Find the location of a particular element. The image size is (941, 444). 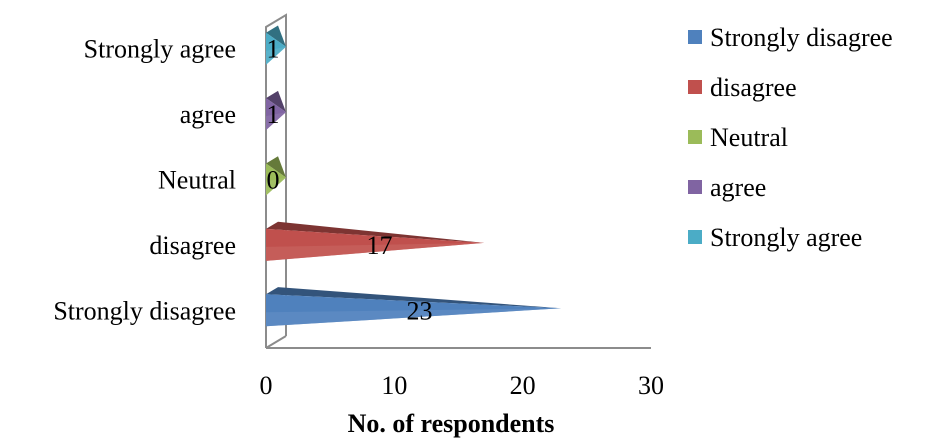

legend-item: disagree is located at coordinates (742, 87).